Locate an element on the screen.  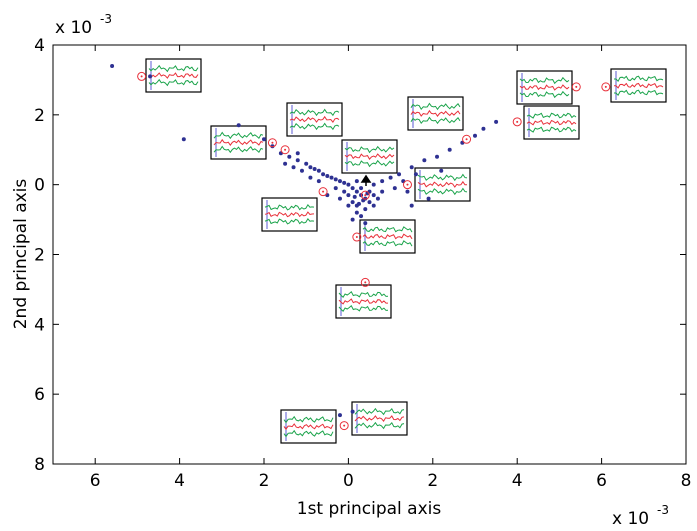
y-axis-label: 2nd principal axis is located at coordinates (21, 254).